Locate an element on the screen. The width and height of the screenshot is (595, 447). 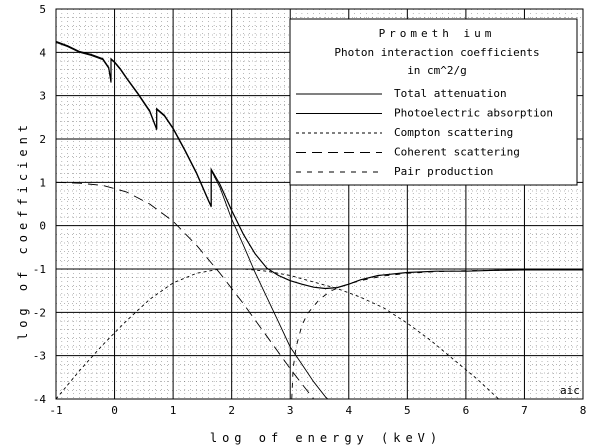
x-tick-label: 1 is located at coordinates (173, 410).